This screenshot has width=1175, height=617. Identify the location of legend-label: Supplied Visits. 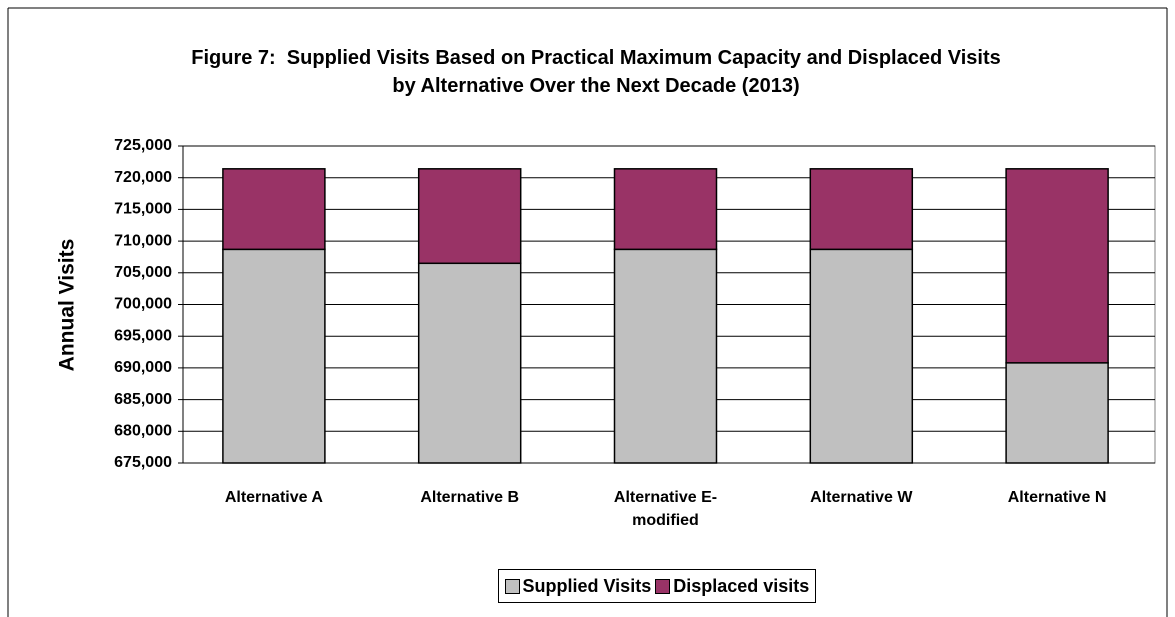
(587, 585).